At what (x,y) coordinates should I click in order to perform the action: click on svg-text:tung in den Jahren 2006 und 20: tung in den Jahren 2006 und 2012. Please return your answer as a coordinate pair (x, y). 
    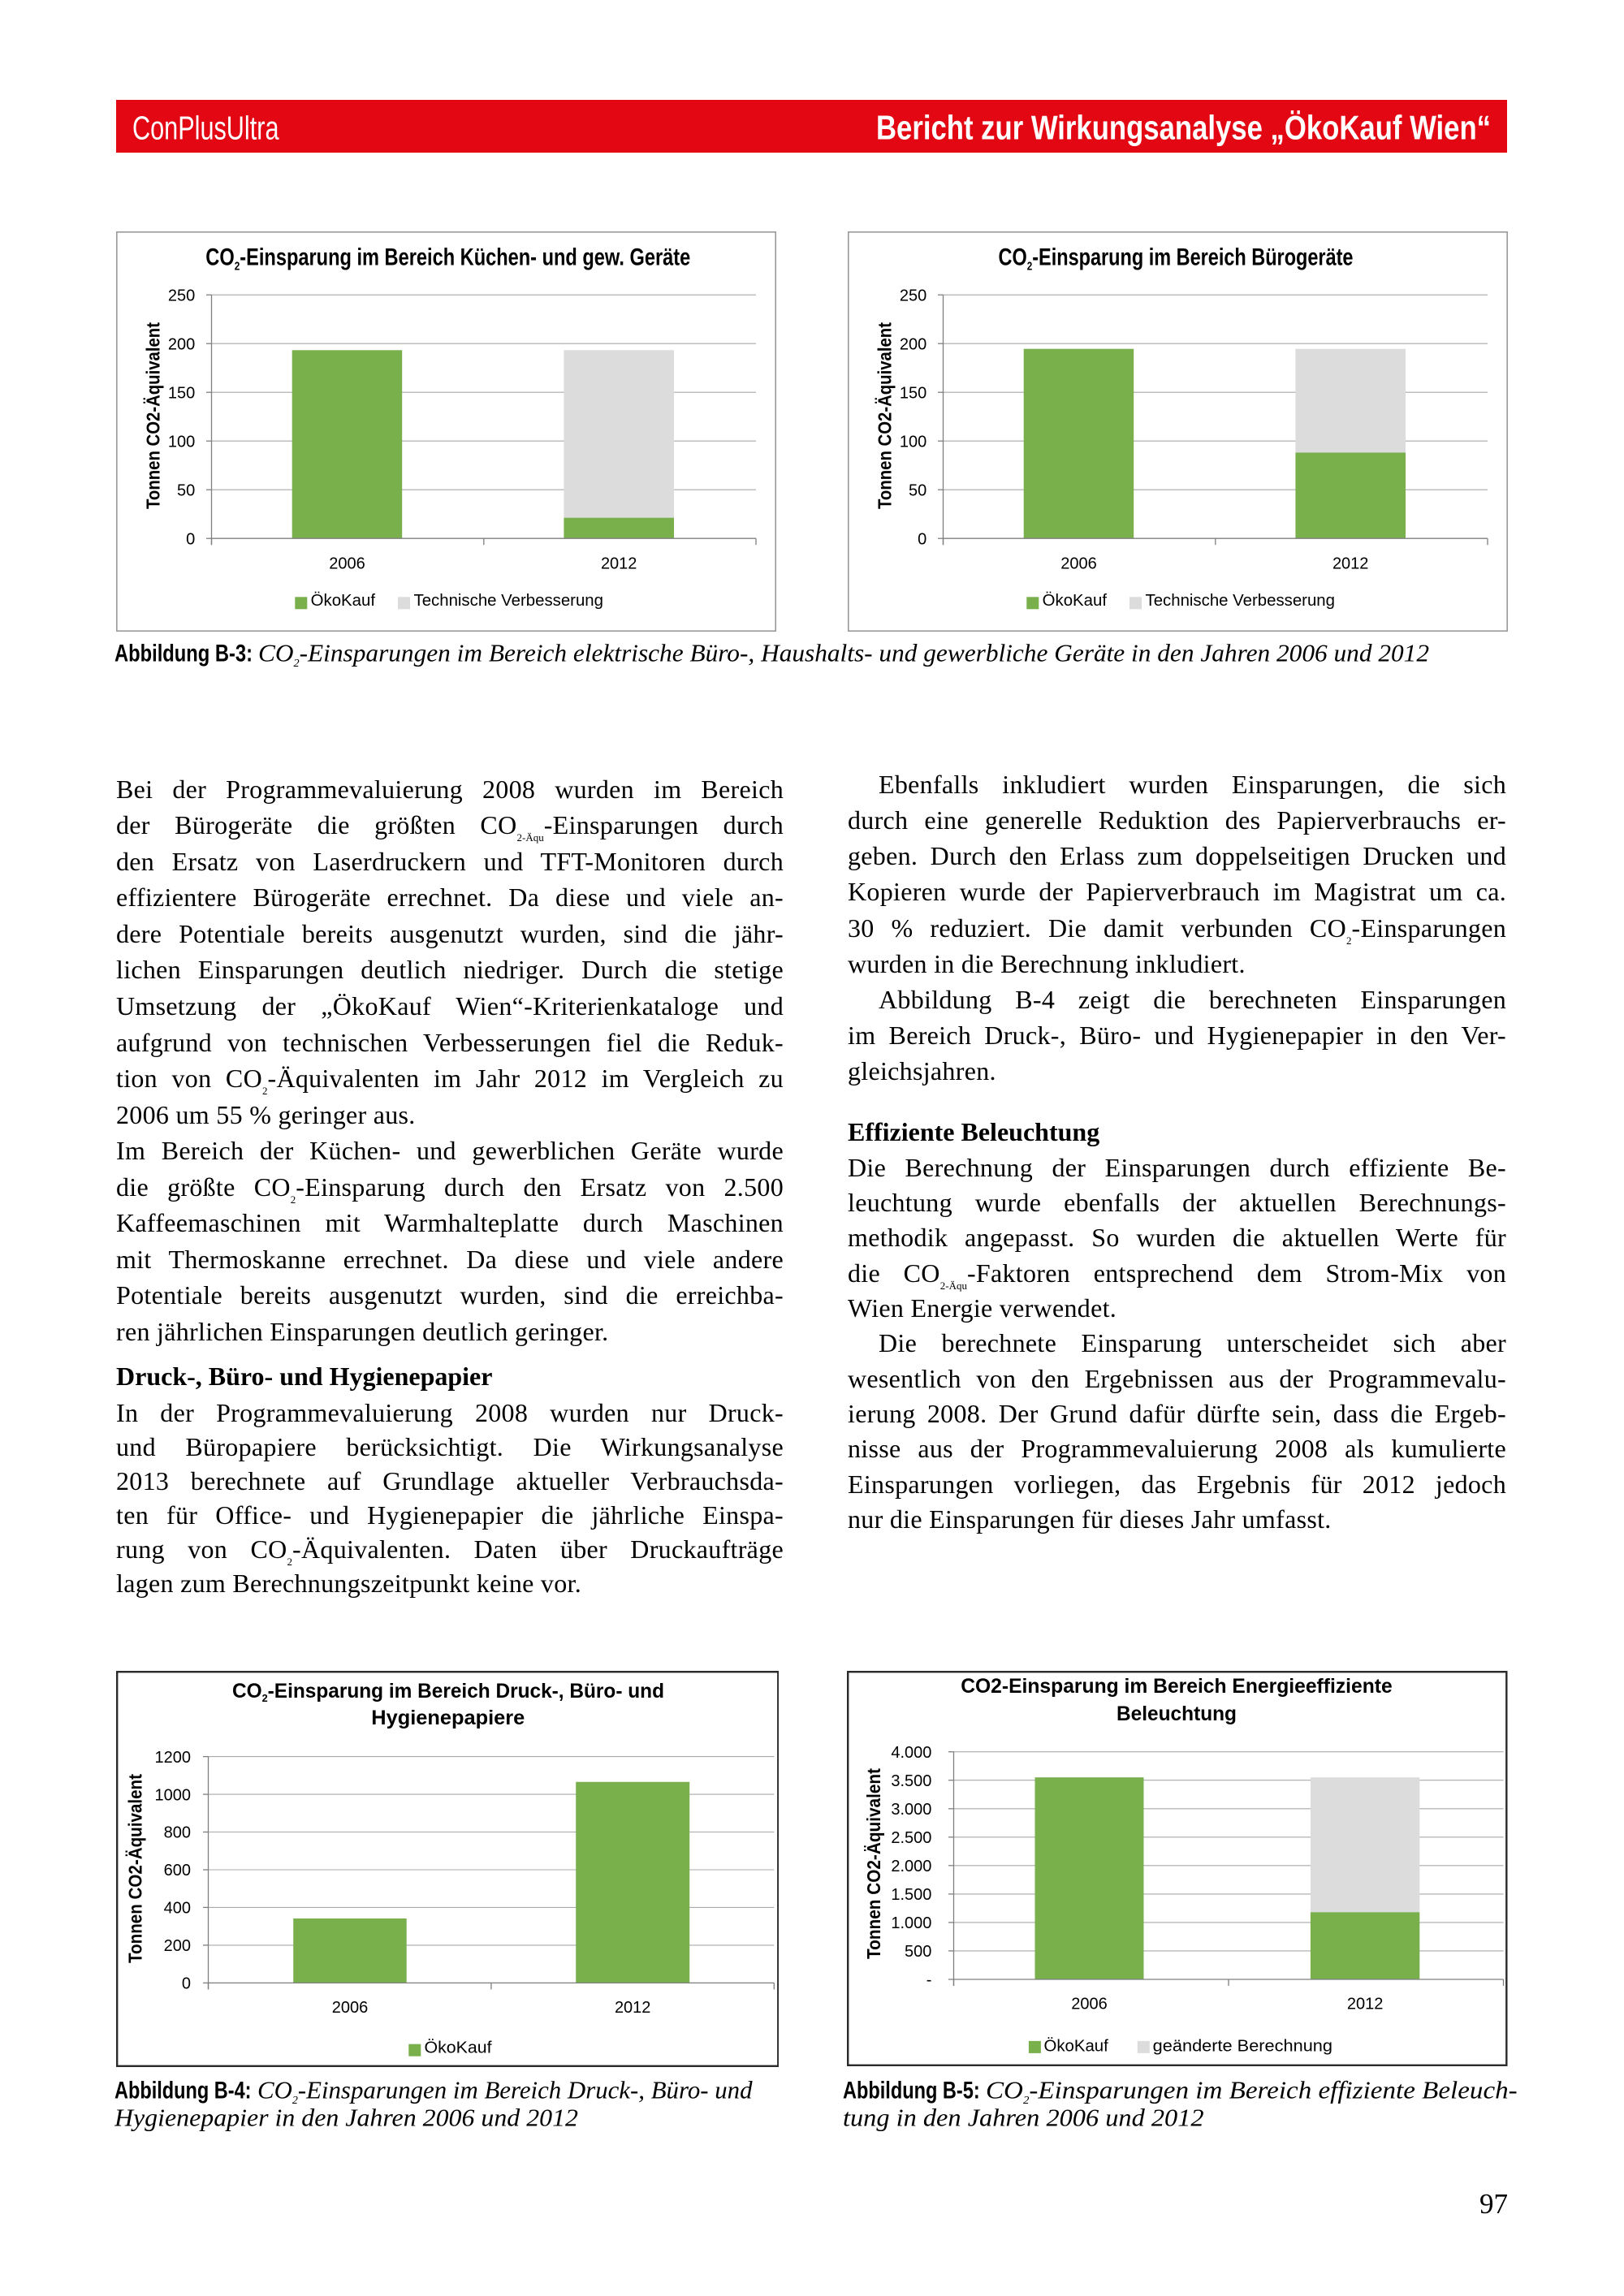
    Looking at the image, I should click on (1024, 2118).